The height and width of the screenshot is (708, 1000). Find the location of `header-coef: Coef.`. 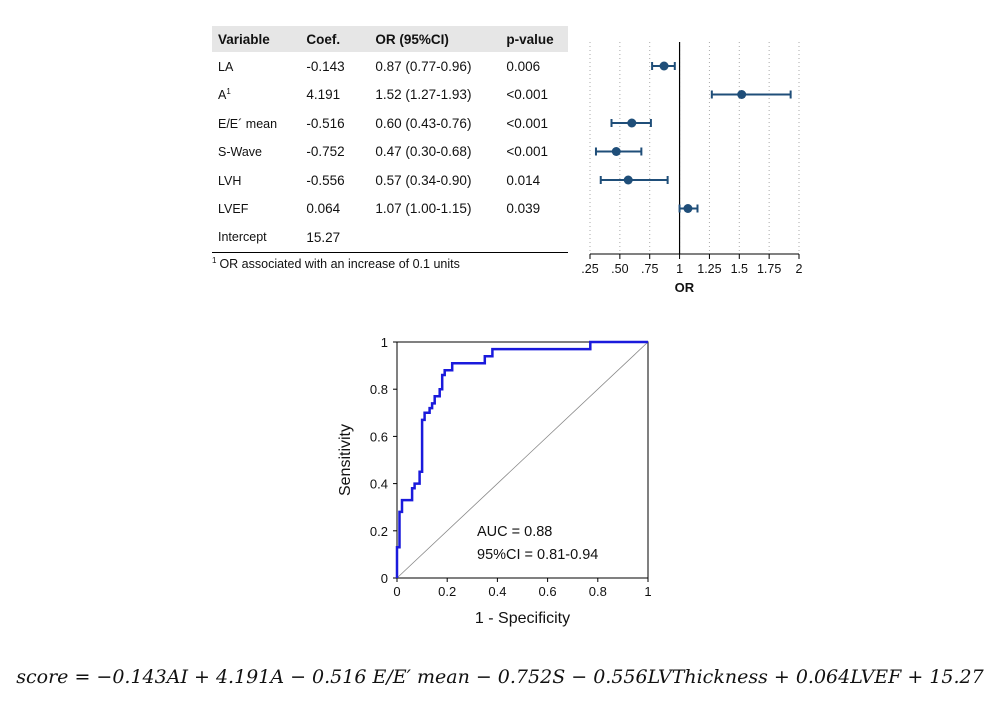

header-coef: Coef. is located at coordinates (335, 39).